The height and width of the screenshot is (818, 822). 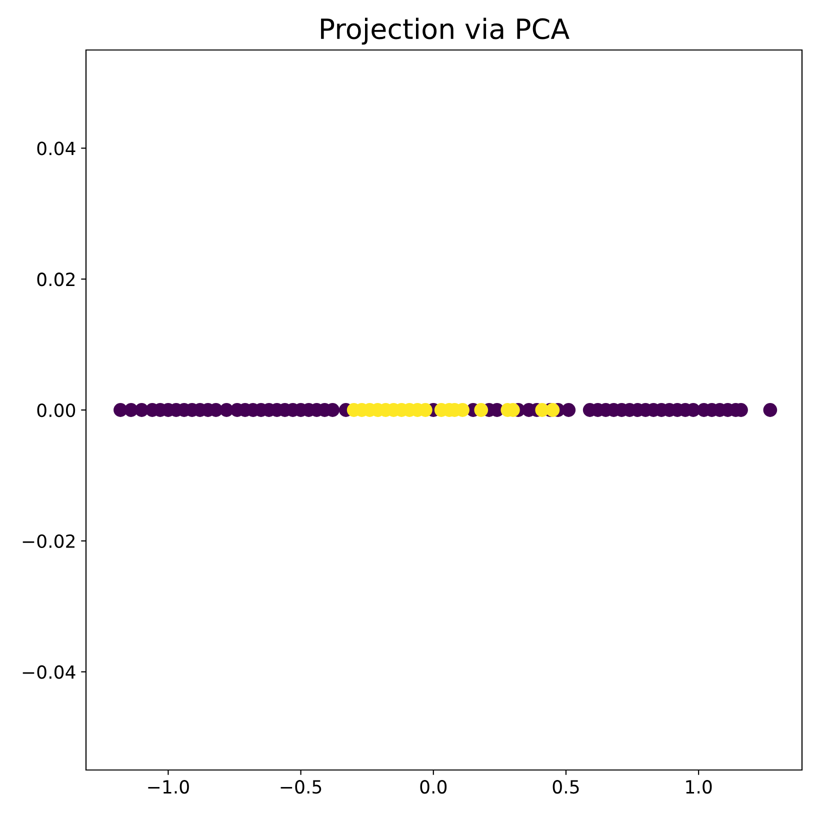 What do you see at coordinates (48, 541) in the screenshot?
I see `y-tick-label: −0.02` at bounding box center [48, 541].